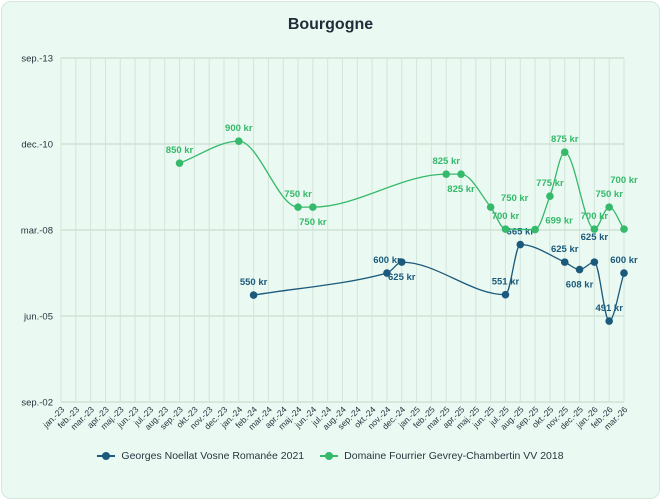  I want to click on data-label: 608 kr, so click(580, 285).